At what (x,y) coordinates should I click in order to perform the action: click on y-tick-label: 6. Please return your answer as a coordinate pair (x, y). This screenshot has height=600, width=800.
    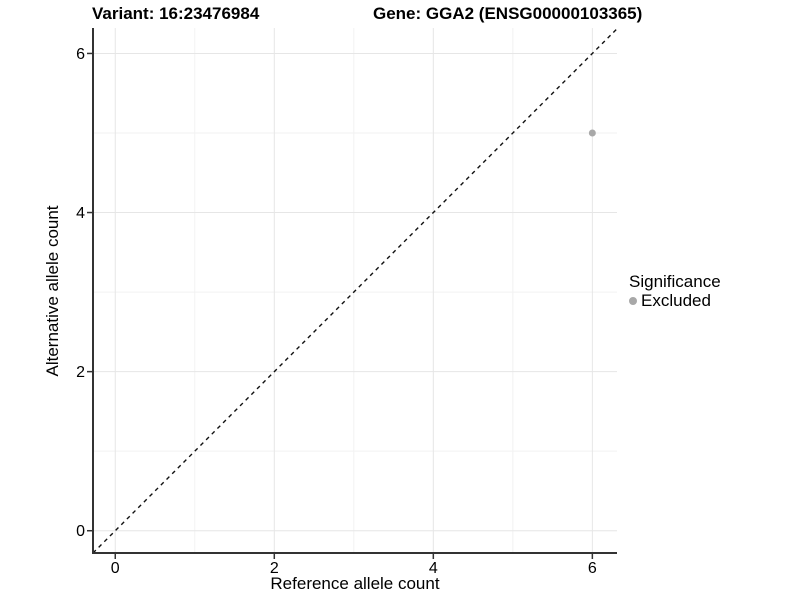
    Looking at the image, I should click on (80, 54).